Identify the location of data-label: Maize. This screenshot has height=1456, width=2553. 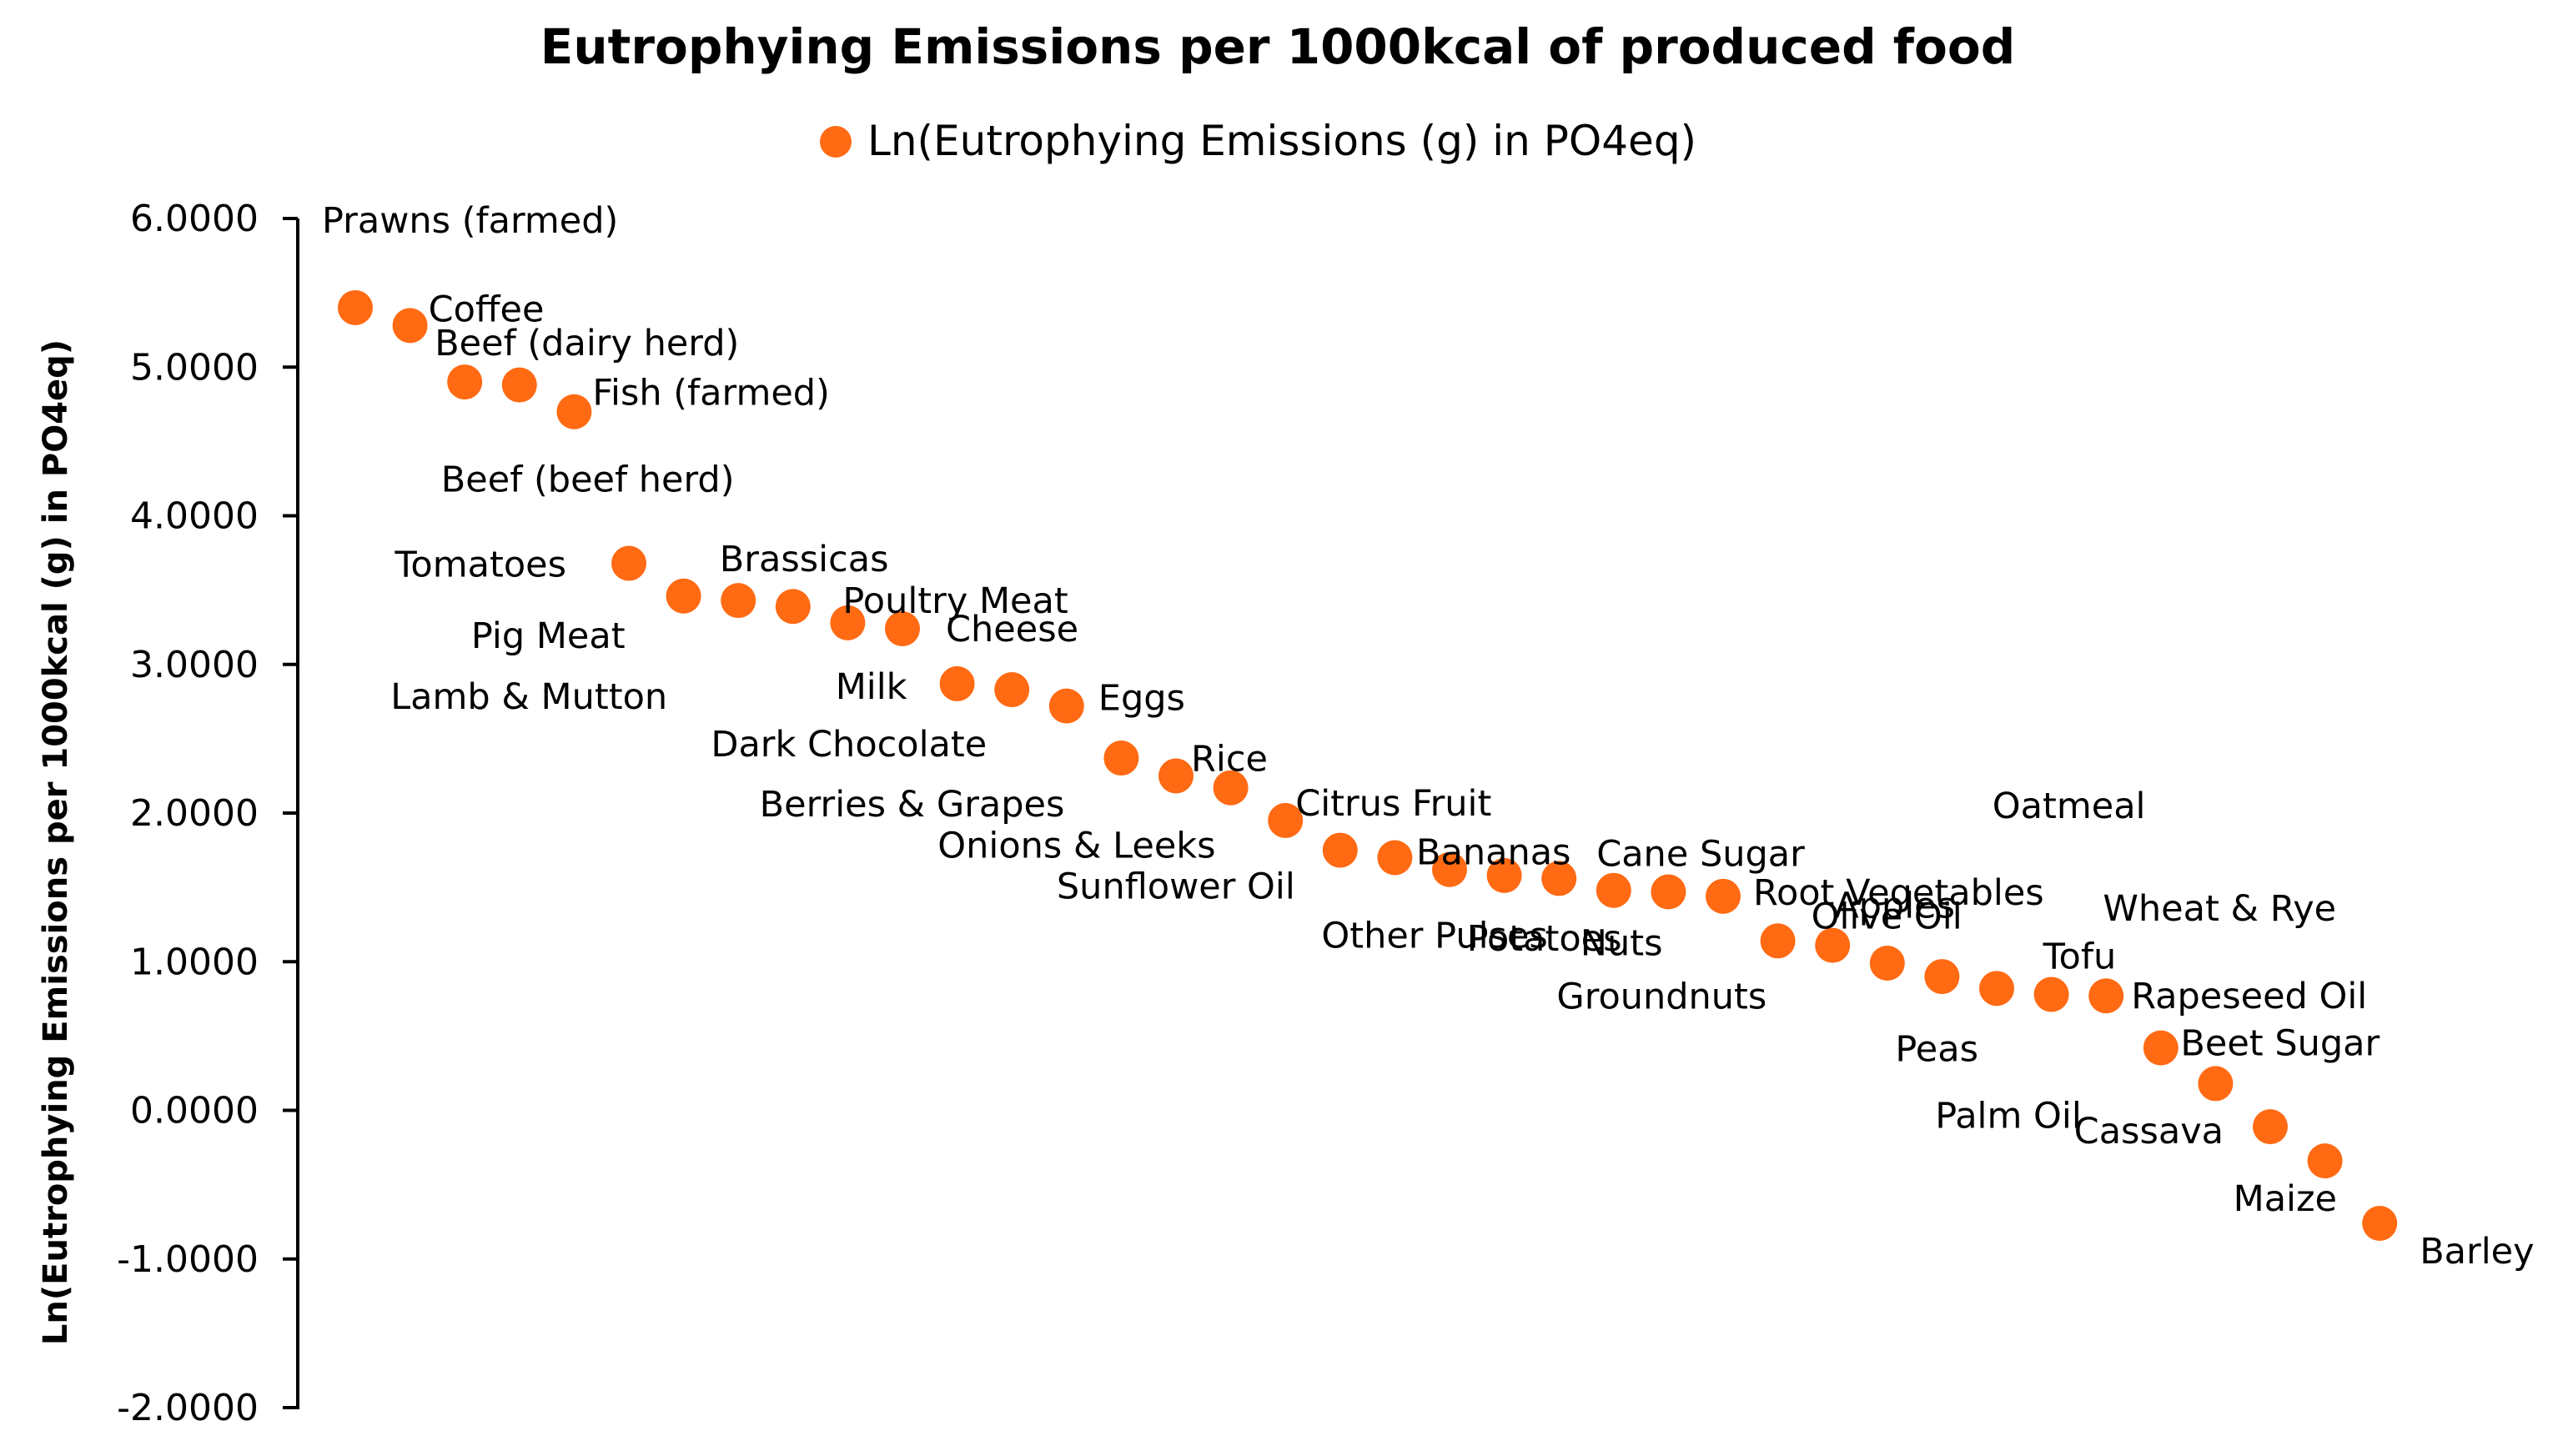
(2286, 1199).